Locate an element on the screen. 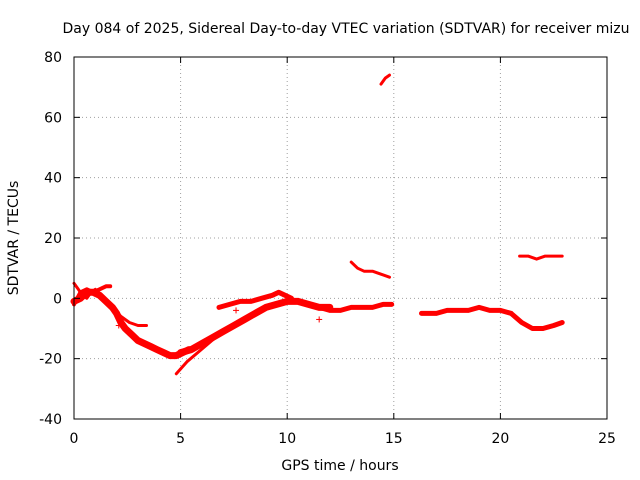 The image size is (640, 480). x-axis-label: GPS time / hours is located at coordinates (339, 466).